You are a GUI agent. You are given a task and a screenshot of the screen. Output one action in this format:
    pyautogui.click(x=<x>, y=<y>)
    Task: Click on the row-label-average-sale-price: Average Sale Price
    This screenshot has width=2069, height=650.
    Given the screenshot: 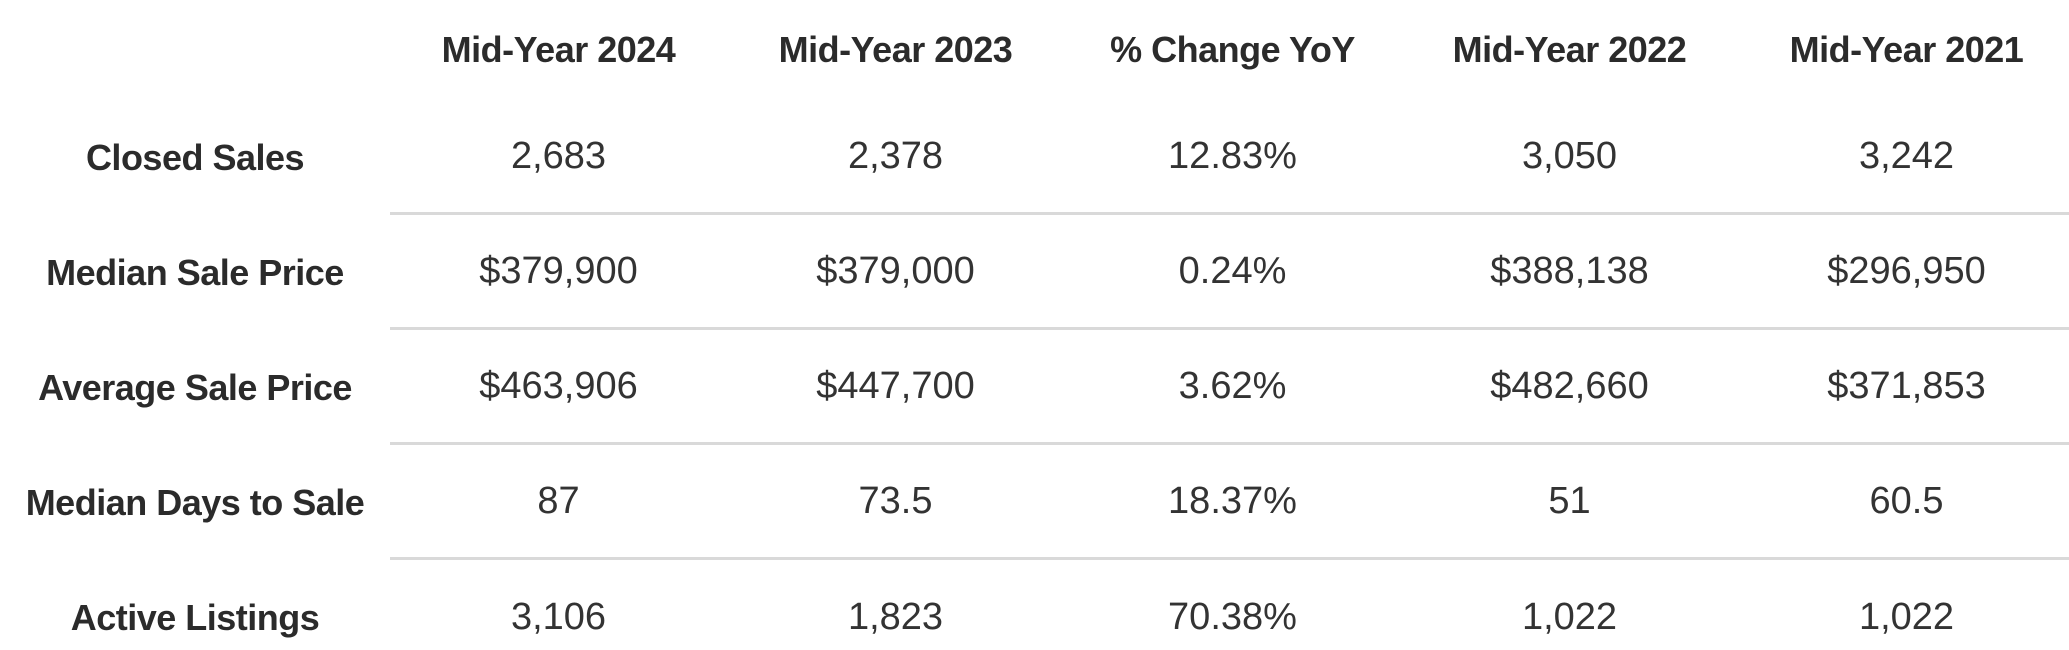 What is the action you would take?
    pyautogui.click(x=195, y=387)
    